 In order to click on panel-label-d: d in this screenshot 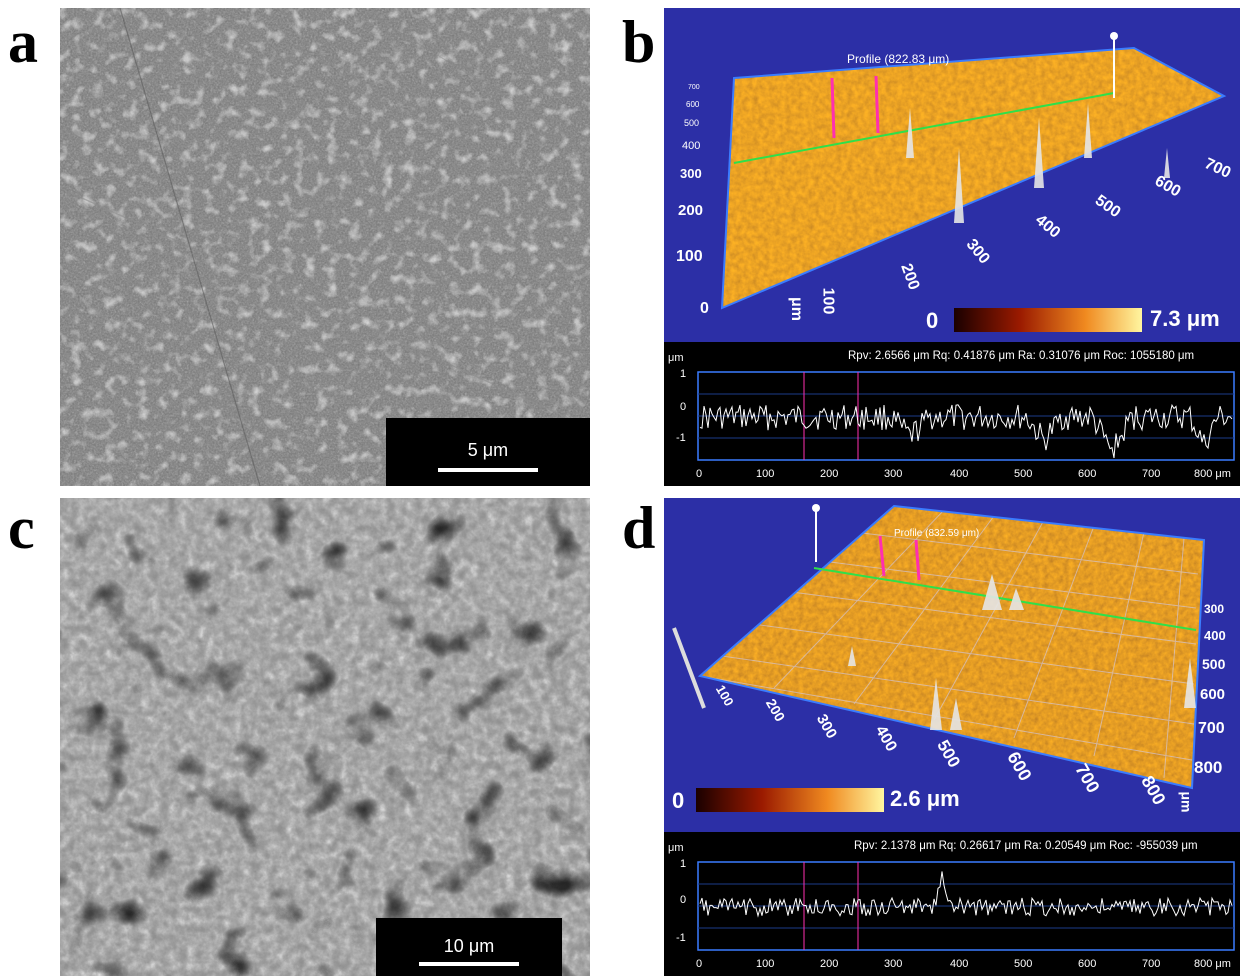, I will do `click(639, 528)`.